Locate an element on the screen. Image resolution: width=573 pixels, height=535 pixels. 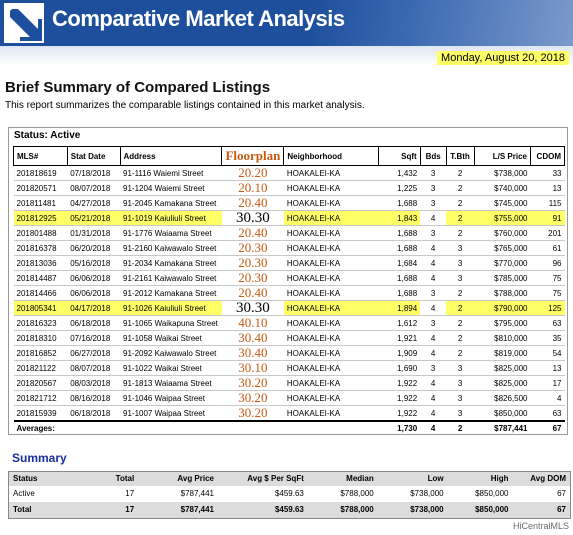
sqft: 1,225 is located at coordinates (399, 188).